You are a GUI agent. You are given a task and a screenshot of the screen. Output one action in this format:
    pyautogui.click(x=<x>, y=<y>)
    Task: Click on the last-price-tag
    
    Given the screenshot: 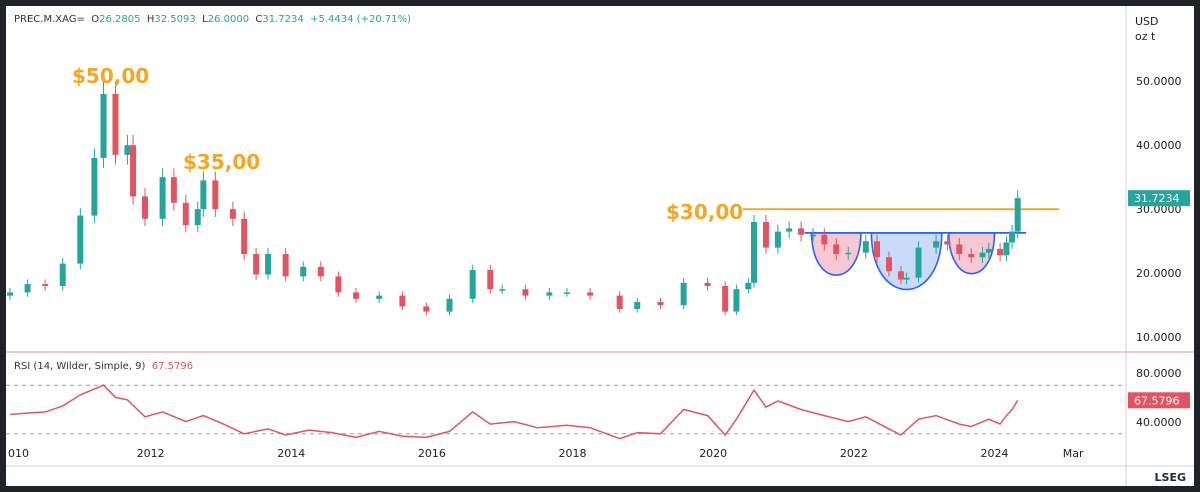 What is the action you would take?
    pyautogui.click(x=1159, y=198)
    